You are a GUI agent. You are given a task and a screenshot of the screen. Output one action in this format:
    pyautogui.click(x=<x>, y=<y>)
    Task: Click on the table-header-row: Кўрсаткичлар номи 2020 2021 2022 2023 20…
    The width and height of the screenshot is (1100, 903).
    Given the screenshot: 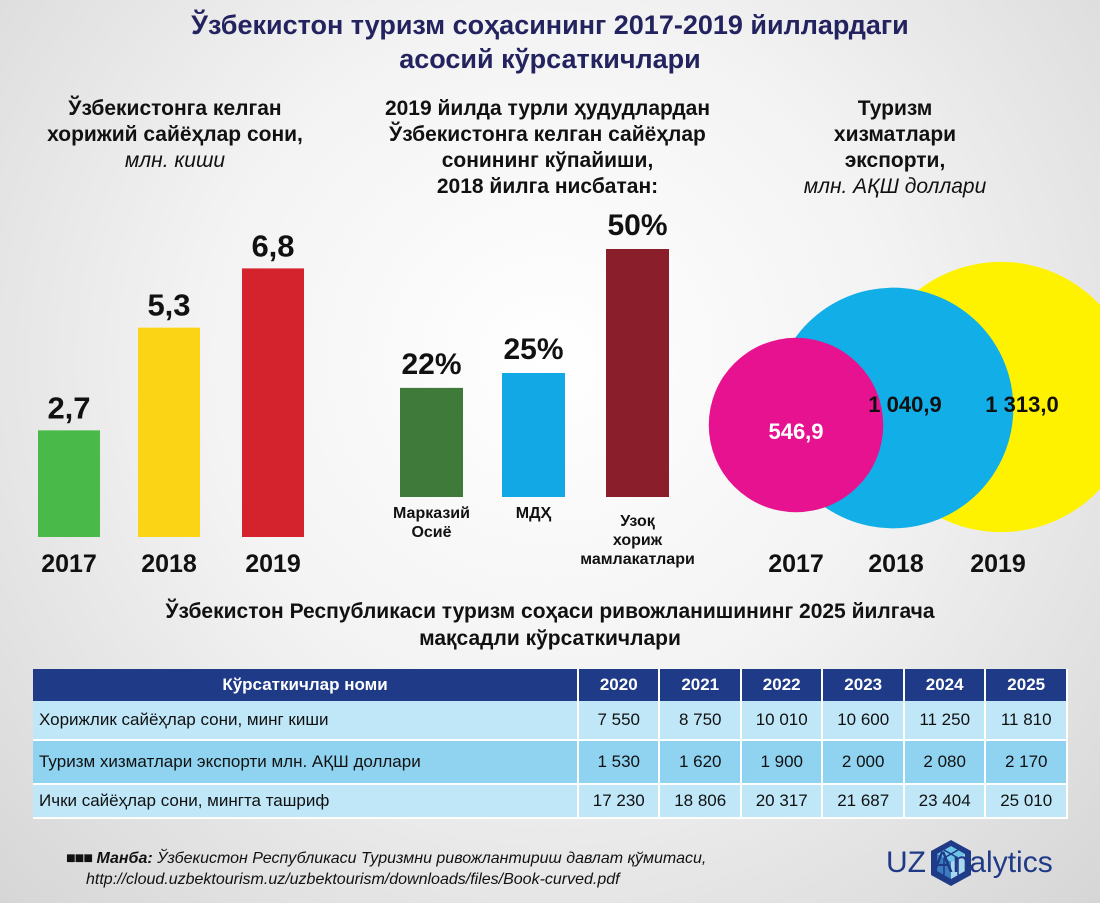 What is the action you would take?
    pyautogui.click(x=550, y=685)
    